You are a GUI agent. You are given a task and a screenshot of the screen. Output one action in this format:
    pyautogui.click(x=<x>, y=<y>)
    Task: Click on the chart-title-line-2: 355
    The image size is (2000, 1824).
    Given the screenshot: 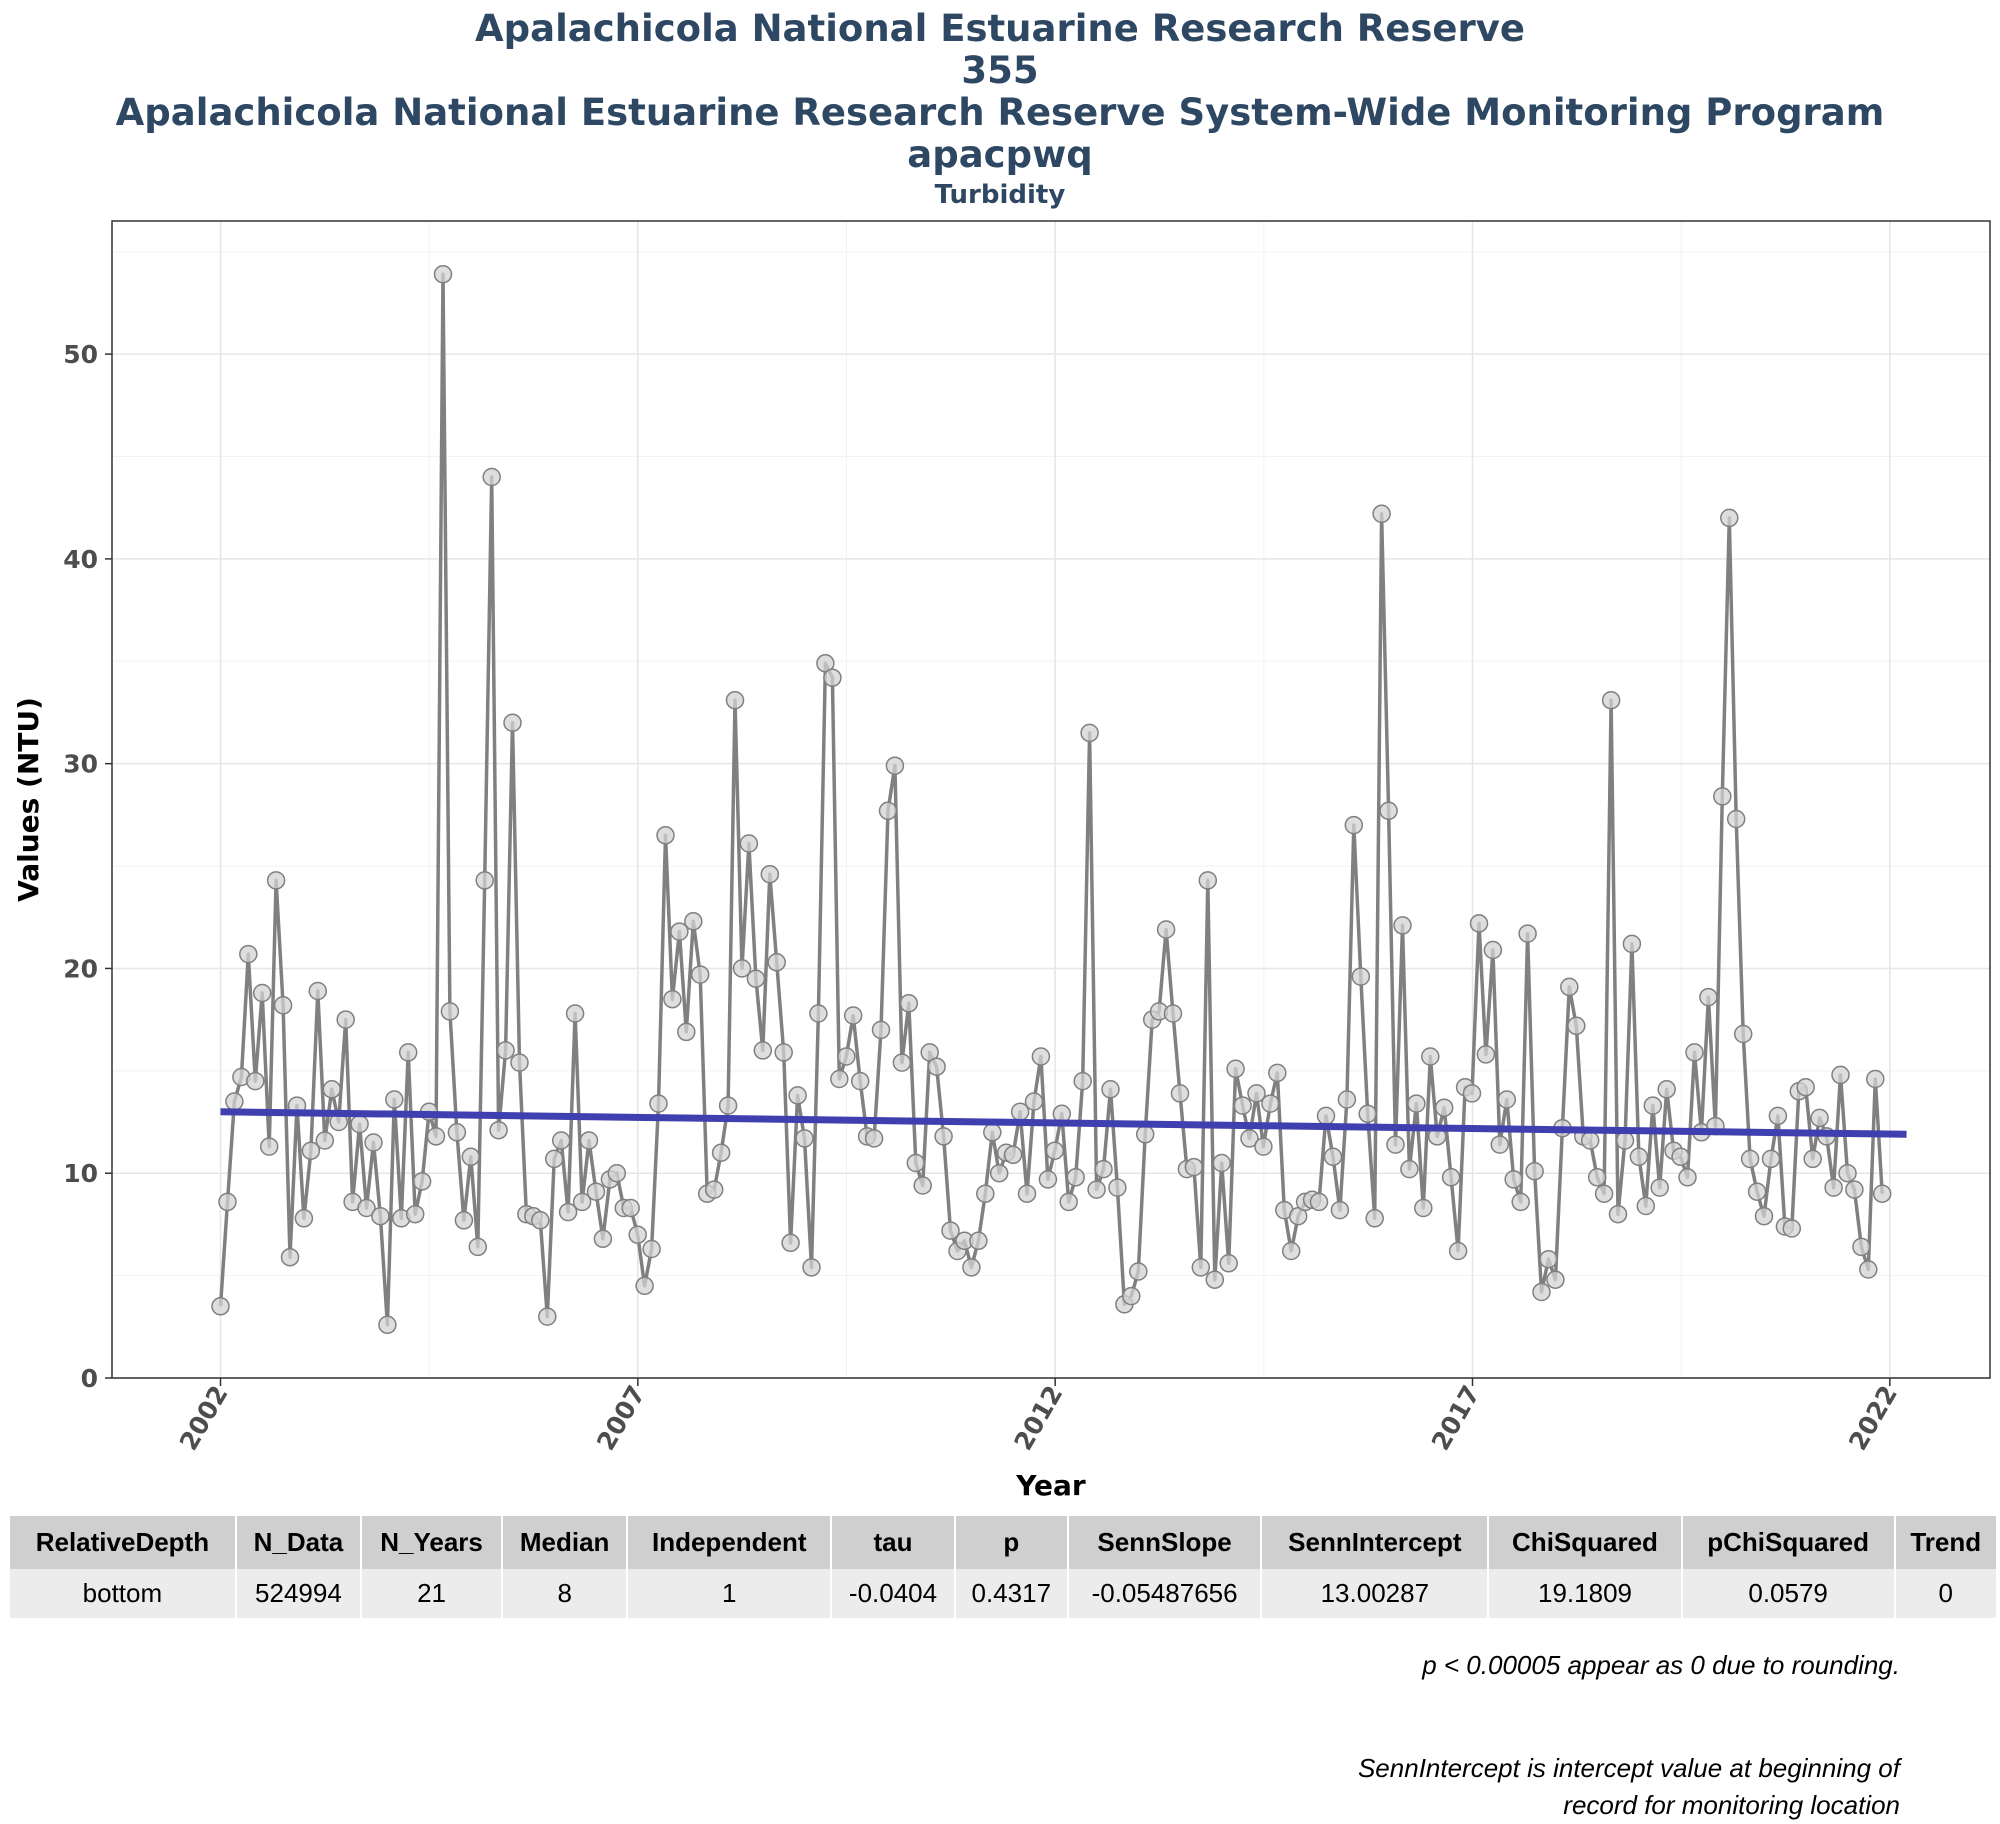 What is the action you would take?
    pyautogui.click(x=1000, y=70)
    